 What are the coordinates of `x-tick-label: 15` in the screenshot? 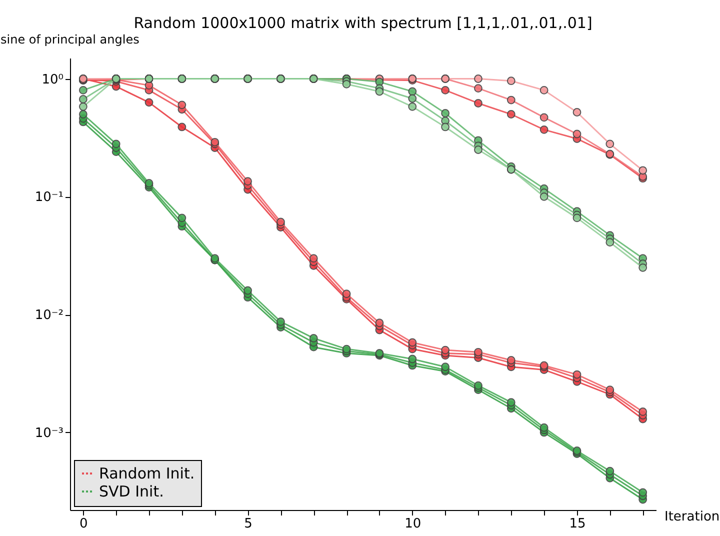 It's located at (577, 524).